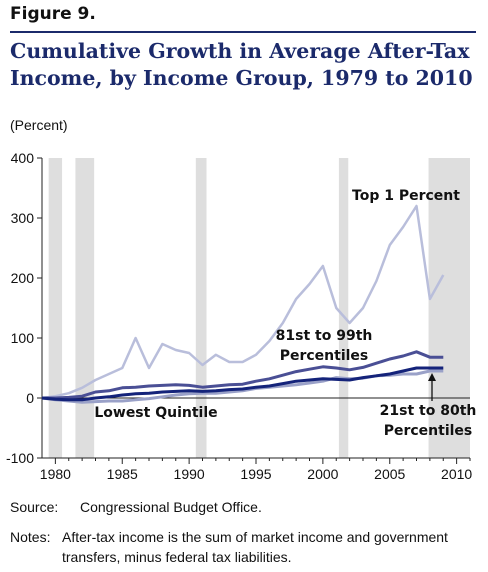 The height and width of the screenshot is (572, 488). I want to click on source-text: Congressional Budget Office., so click(171, 507).